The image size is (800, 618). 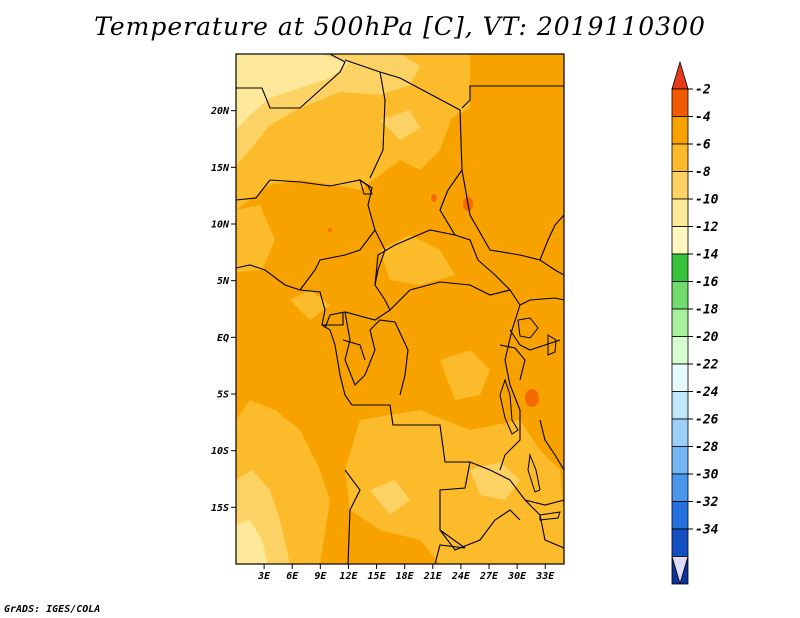 I want to click on lat-tick-label: 15N, so click(x=220, y=168).